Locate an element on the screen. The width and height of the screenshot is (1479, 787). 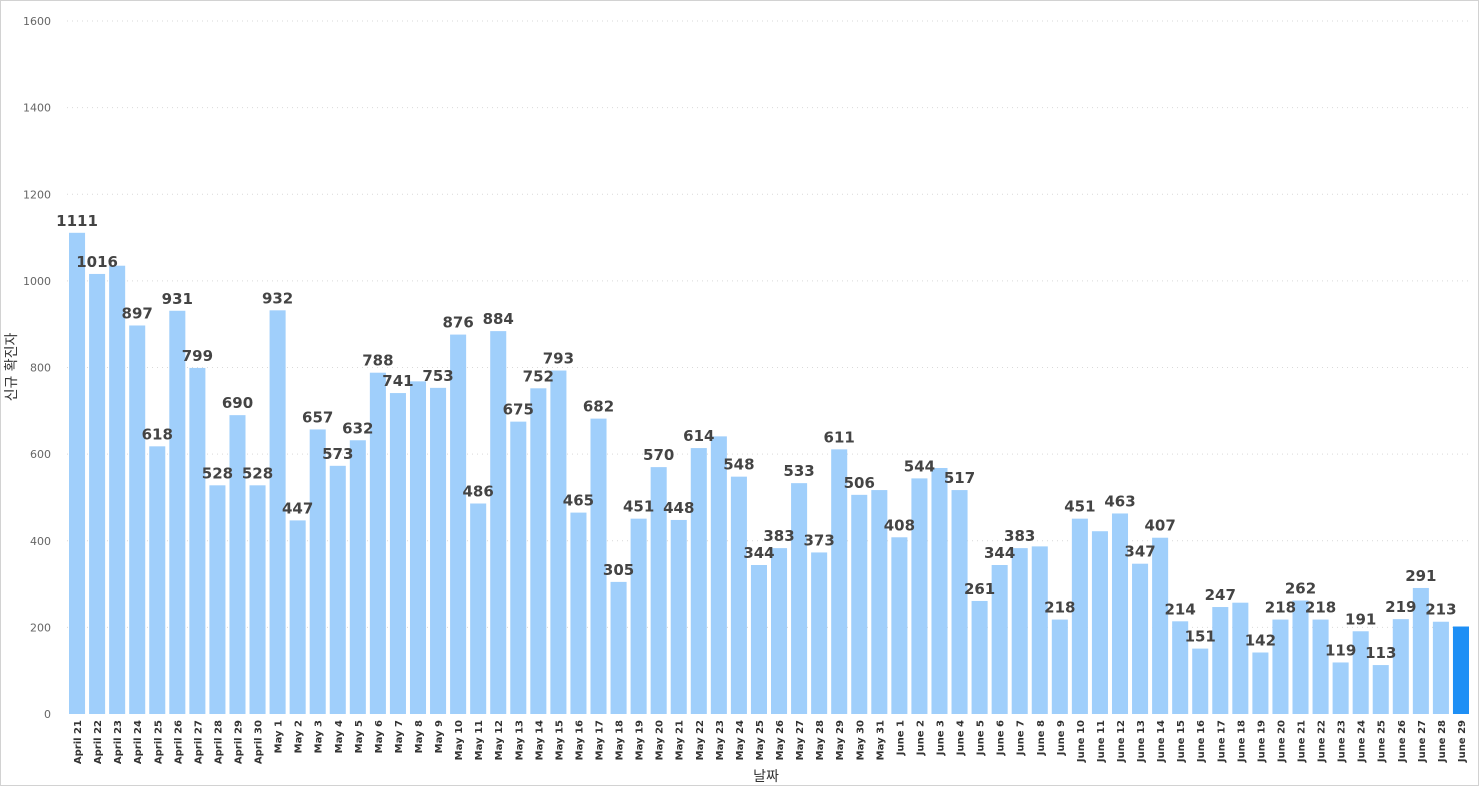
data-label: 247 is located at coordinates (1220, 595).